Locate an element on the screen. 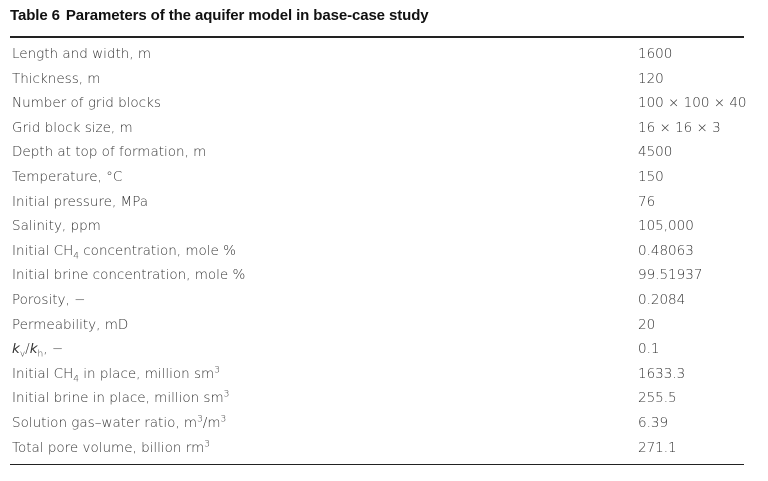 The image size is (768, 481). table-row: Number of grid blocks 100 × 100 × 40 is located at coordinates (384, 104).